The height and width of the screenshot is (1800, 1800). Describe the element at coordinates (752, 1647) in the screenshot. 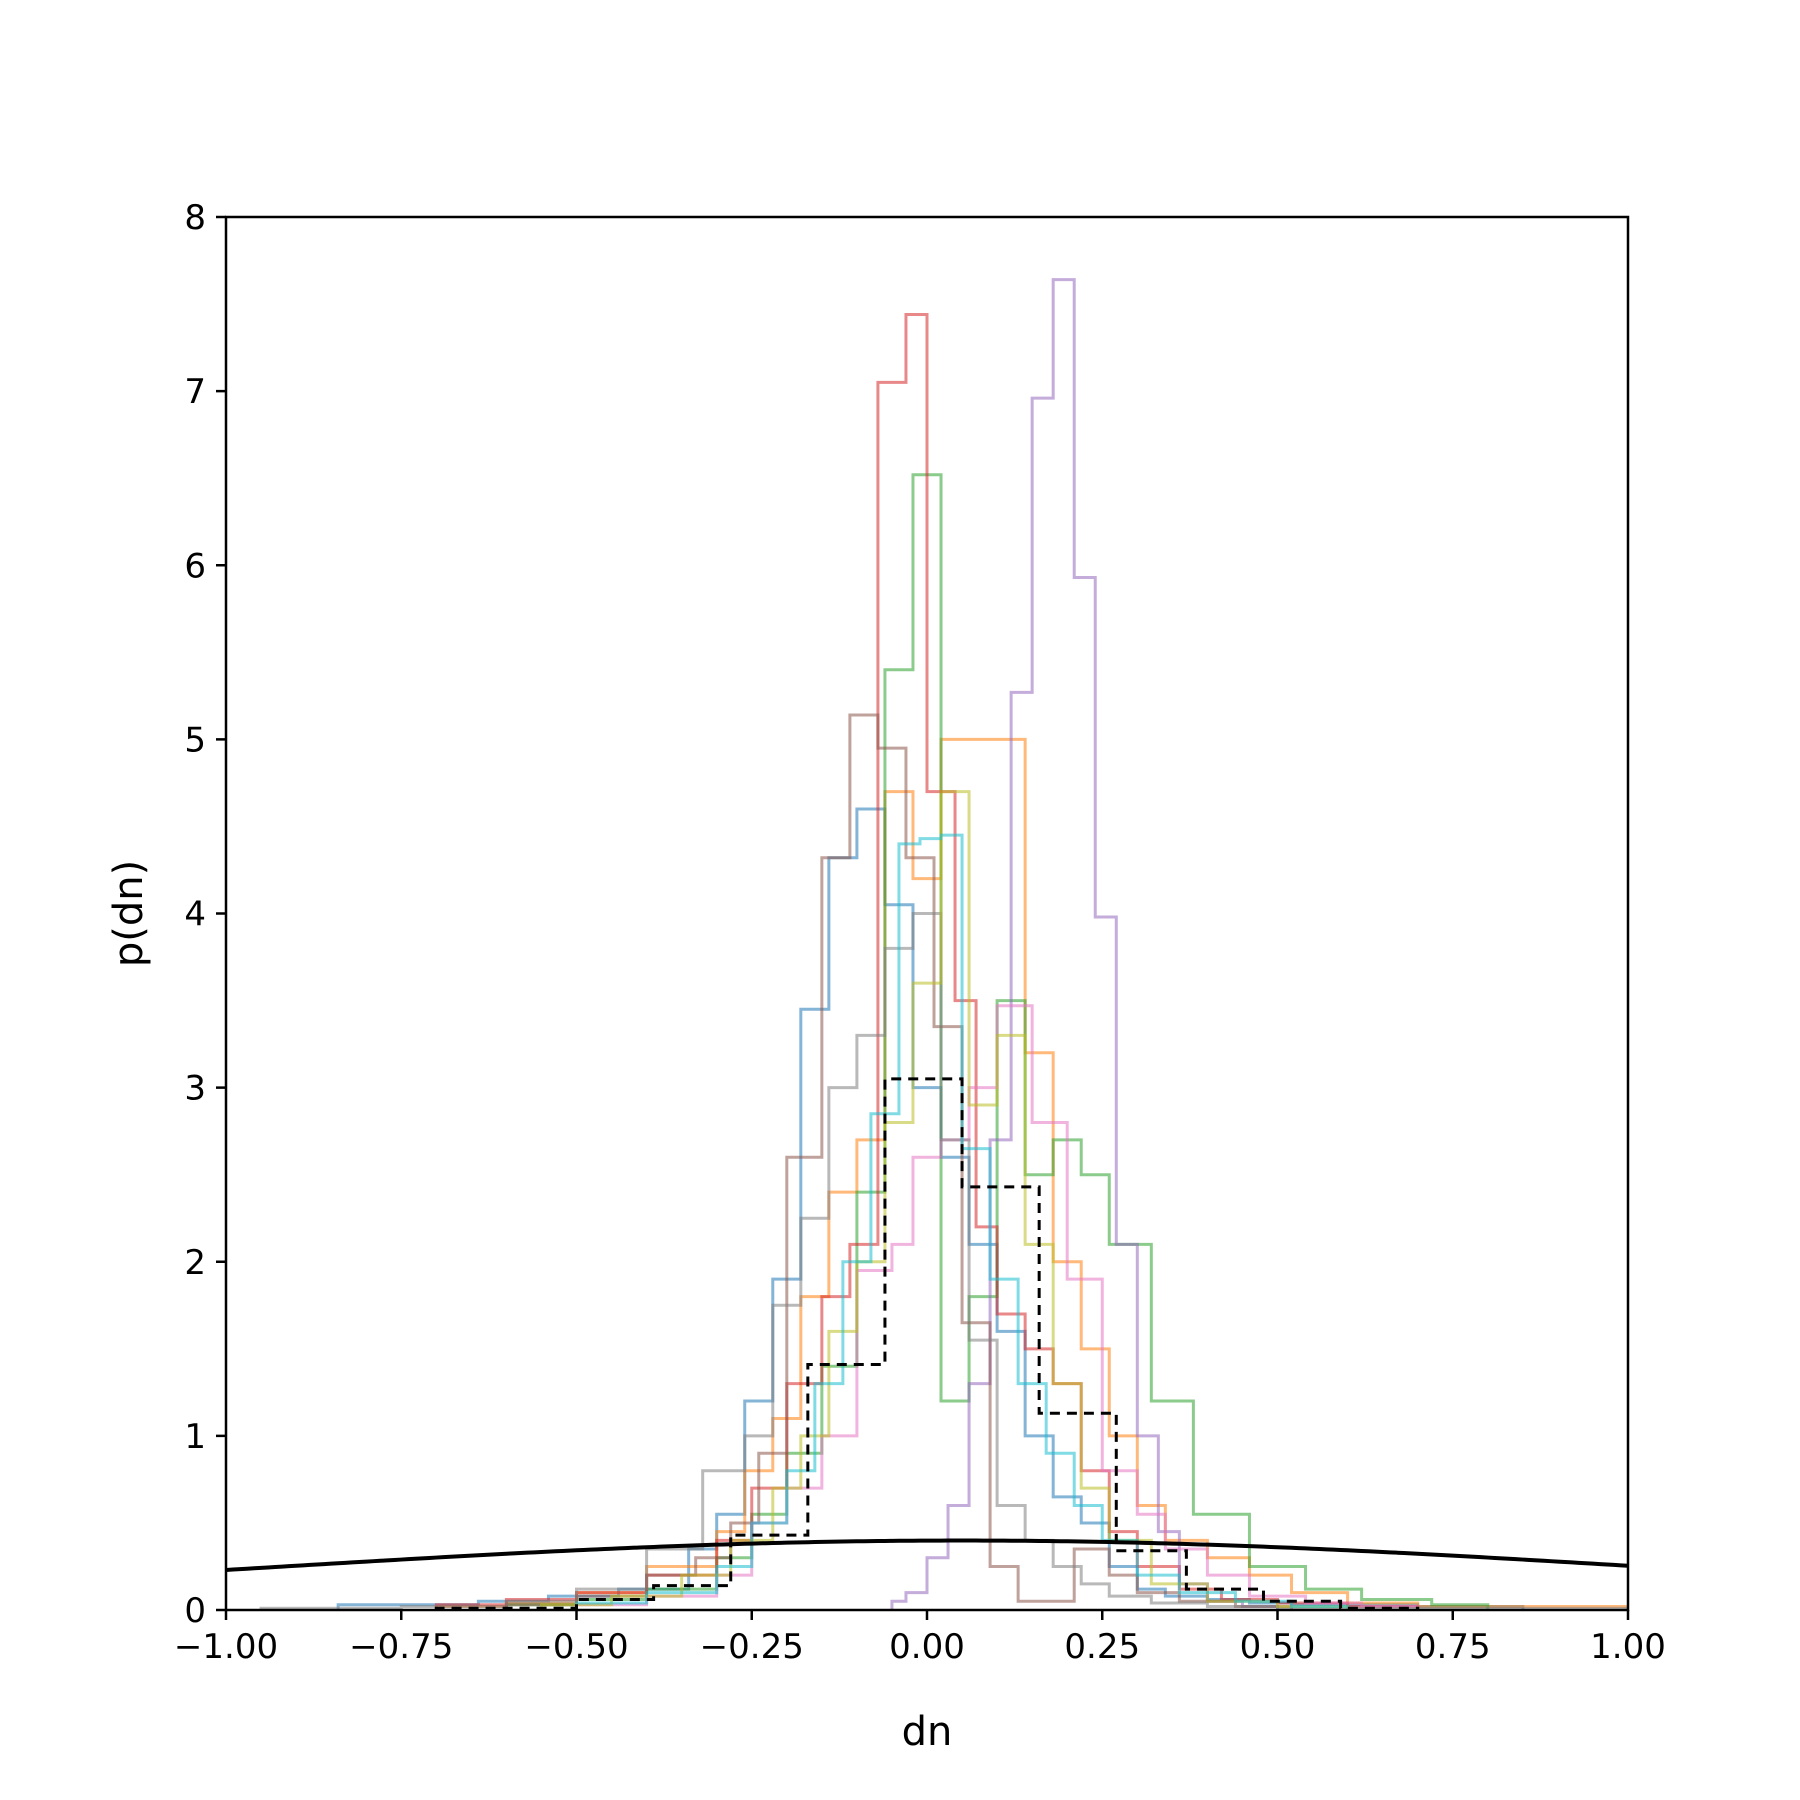

I see `x-tick-label: −0.25` at that location.